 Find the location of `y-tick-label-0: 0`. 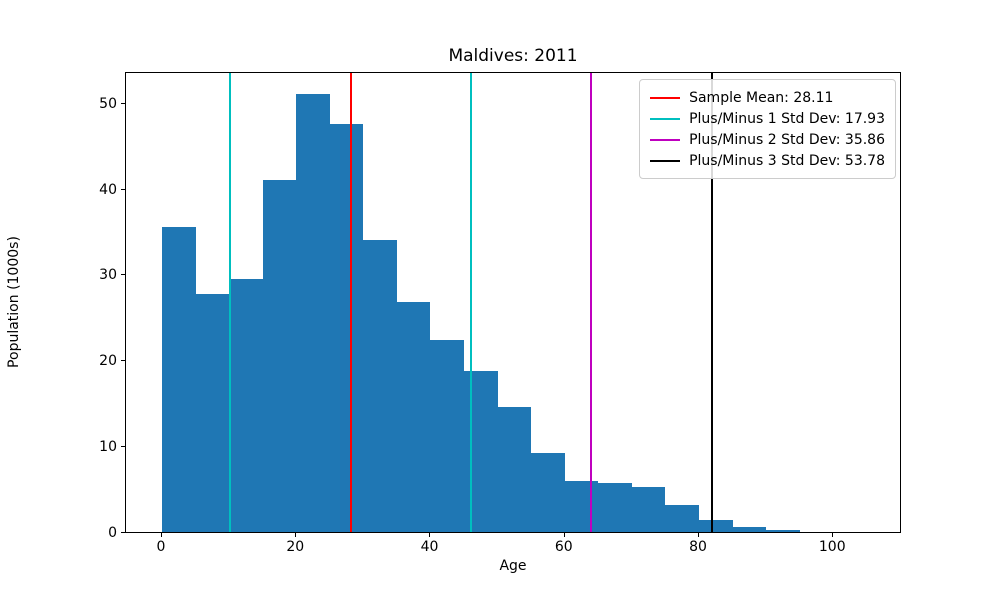

y-tick-label-0: 0 is located at coordinates (112, 533).